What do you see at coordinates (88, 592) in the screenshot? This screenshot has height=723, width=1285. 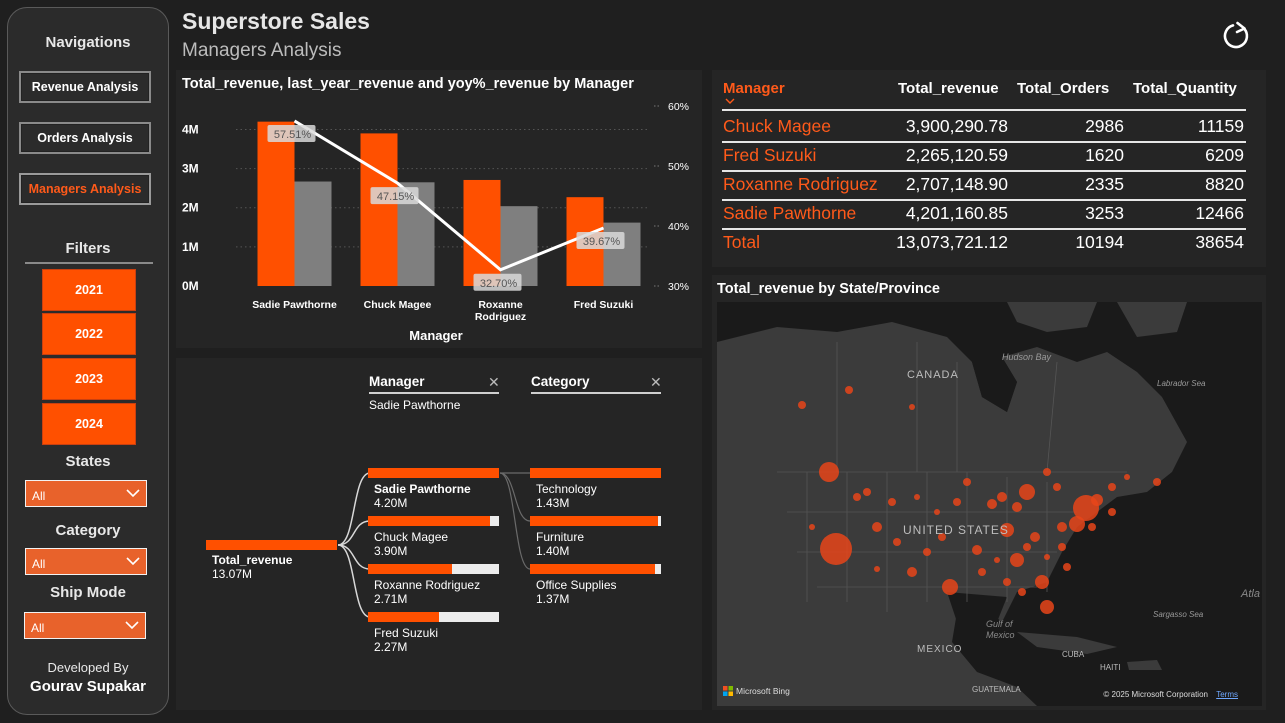 I see `ship-mode-label: Ship Mode` at bounding box center [88, 592].